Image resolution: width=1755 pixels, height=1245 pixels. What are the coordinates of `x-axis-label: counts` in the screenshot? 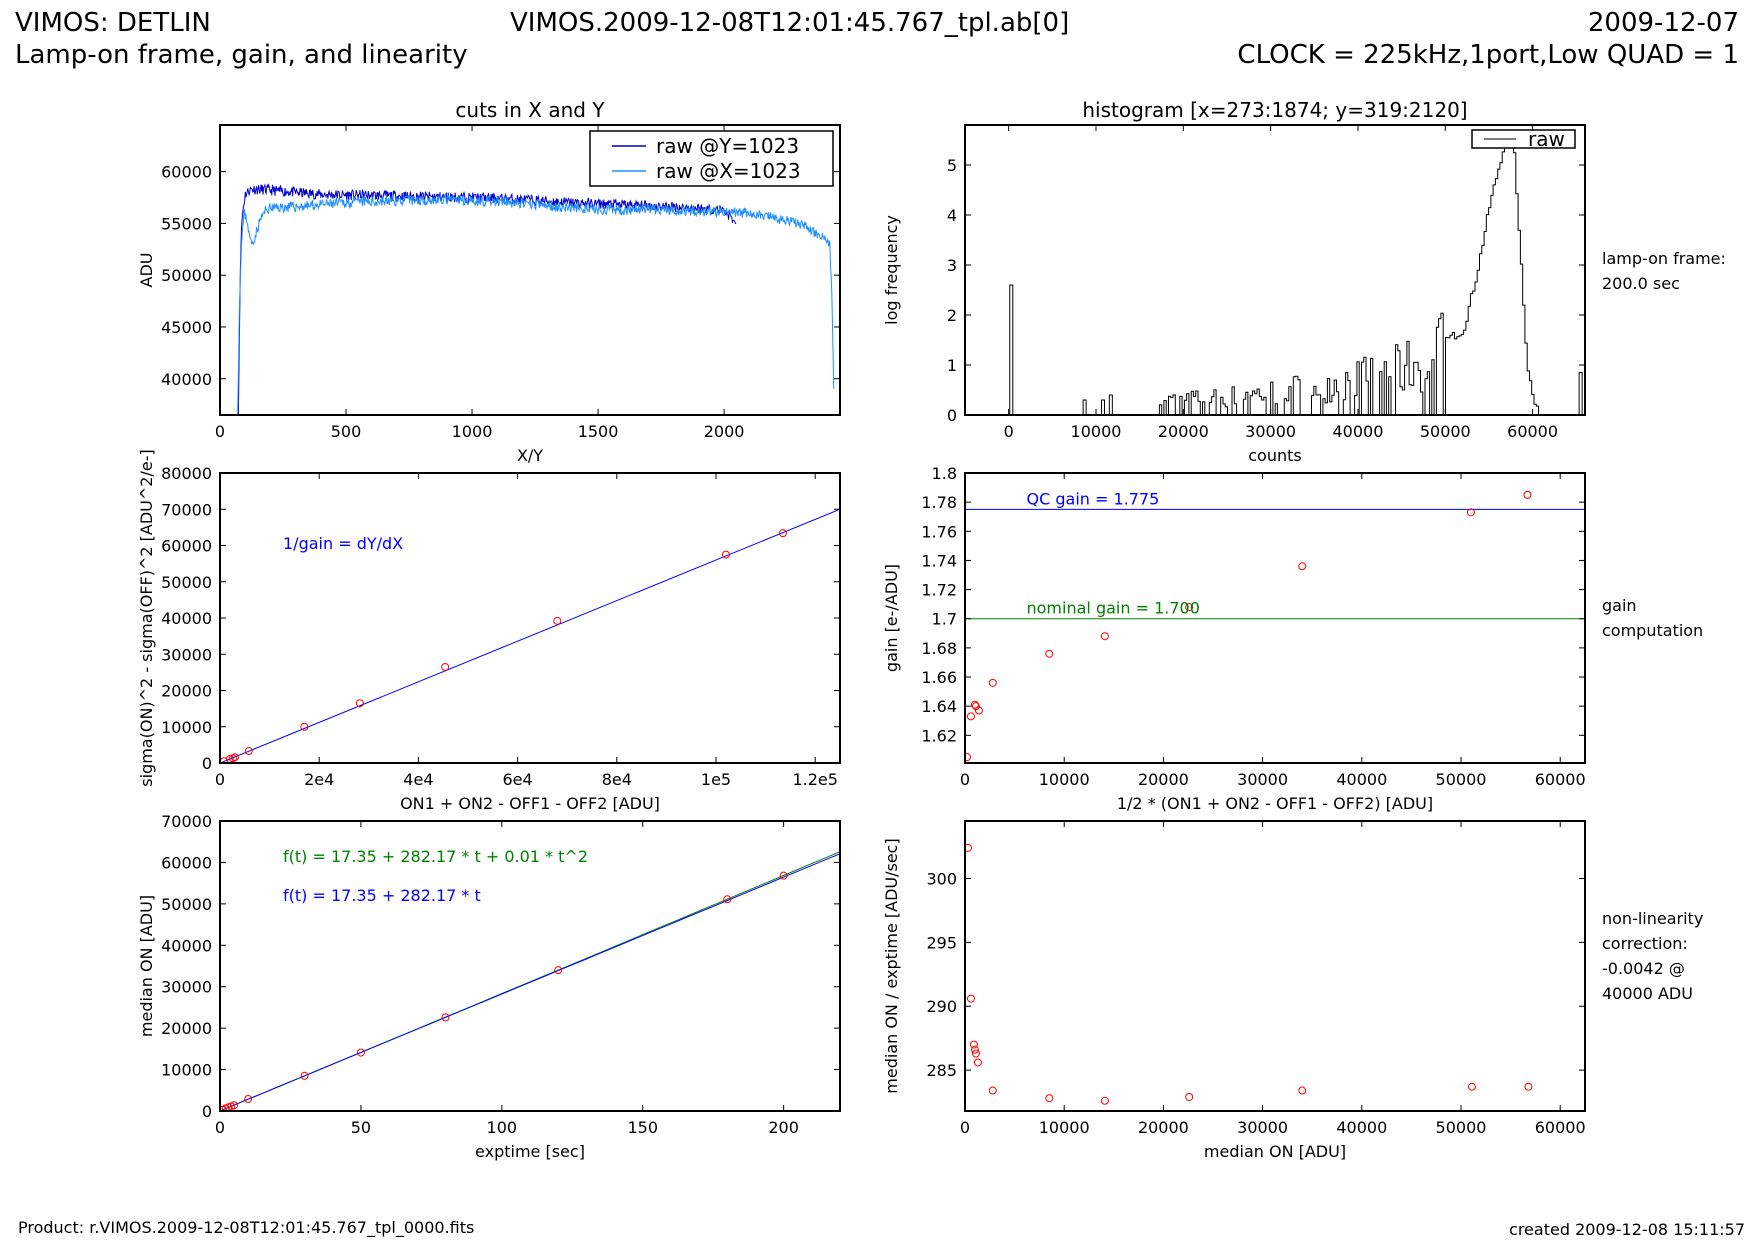 It's located at (1274, 455).